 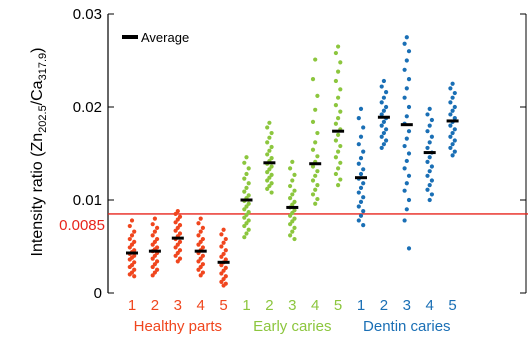 What do you see at coordinates (155, 305) in the screenshot?
I see `sample-label: 2` at bounding box center [155, 305].